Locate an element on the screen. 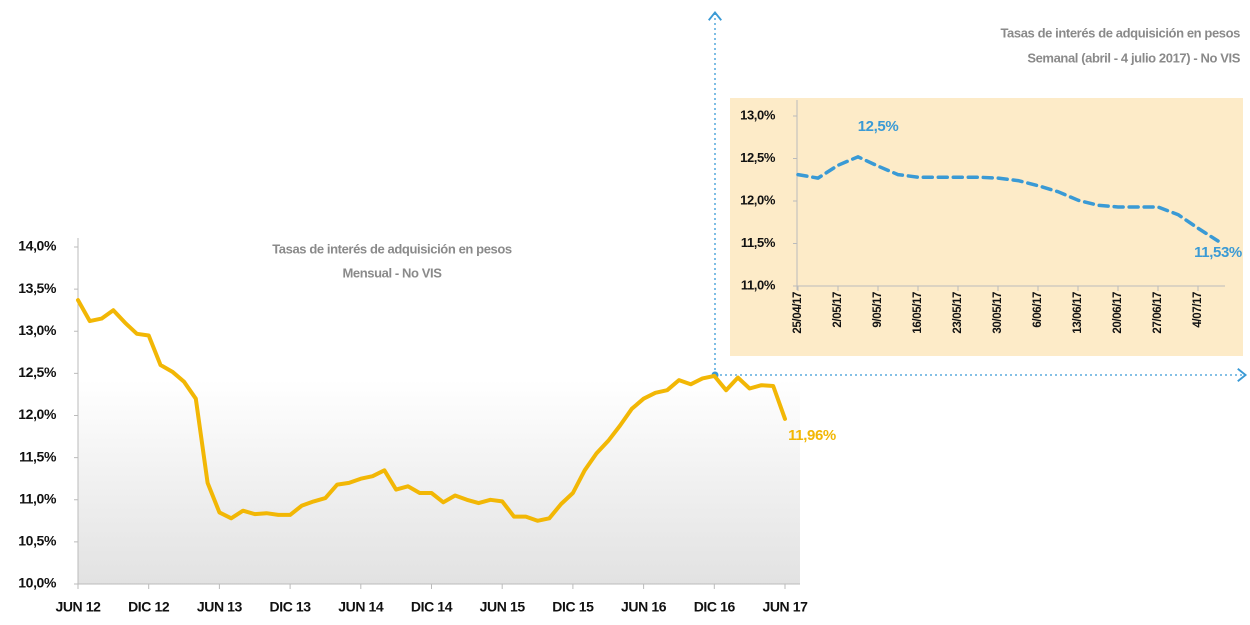  x-tick-label: JUN 16 is located at coordinates (644, 607).